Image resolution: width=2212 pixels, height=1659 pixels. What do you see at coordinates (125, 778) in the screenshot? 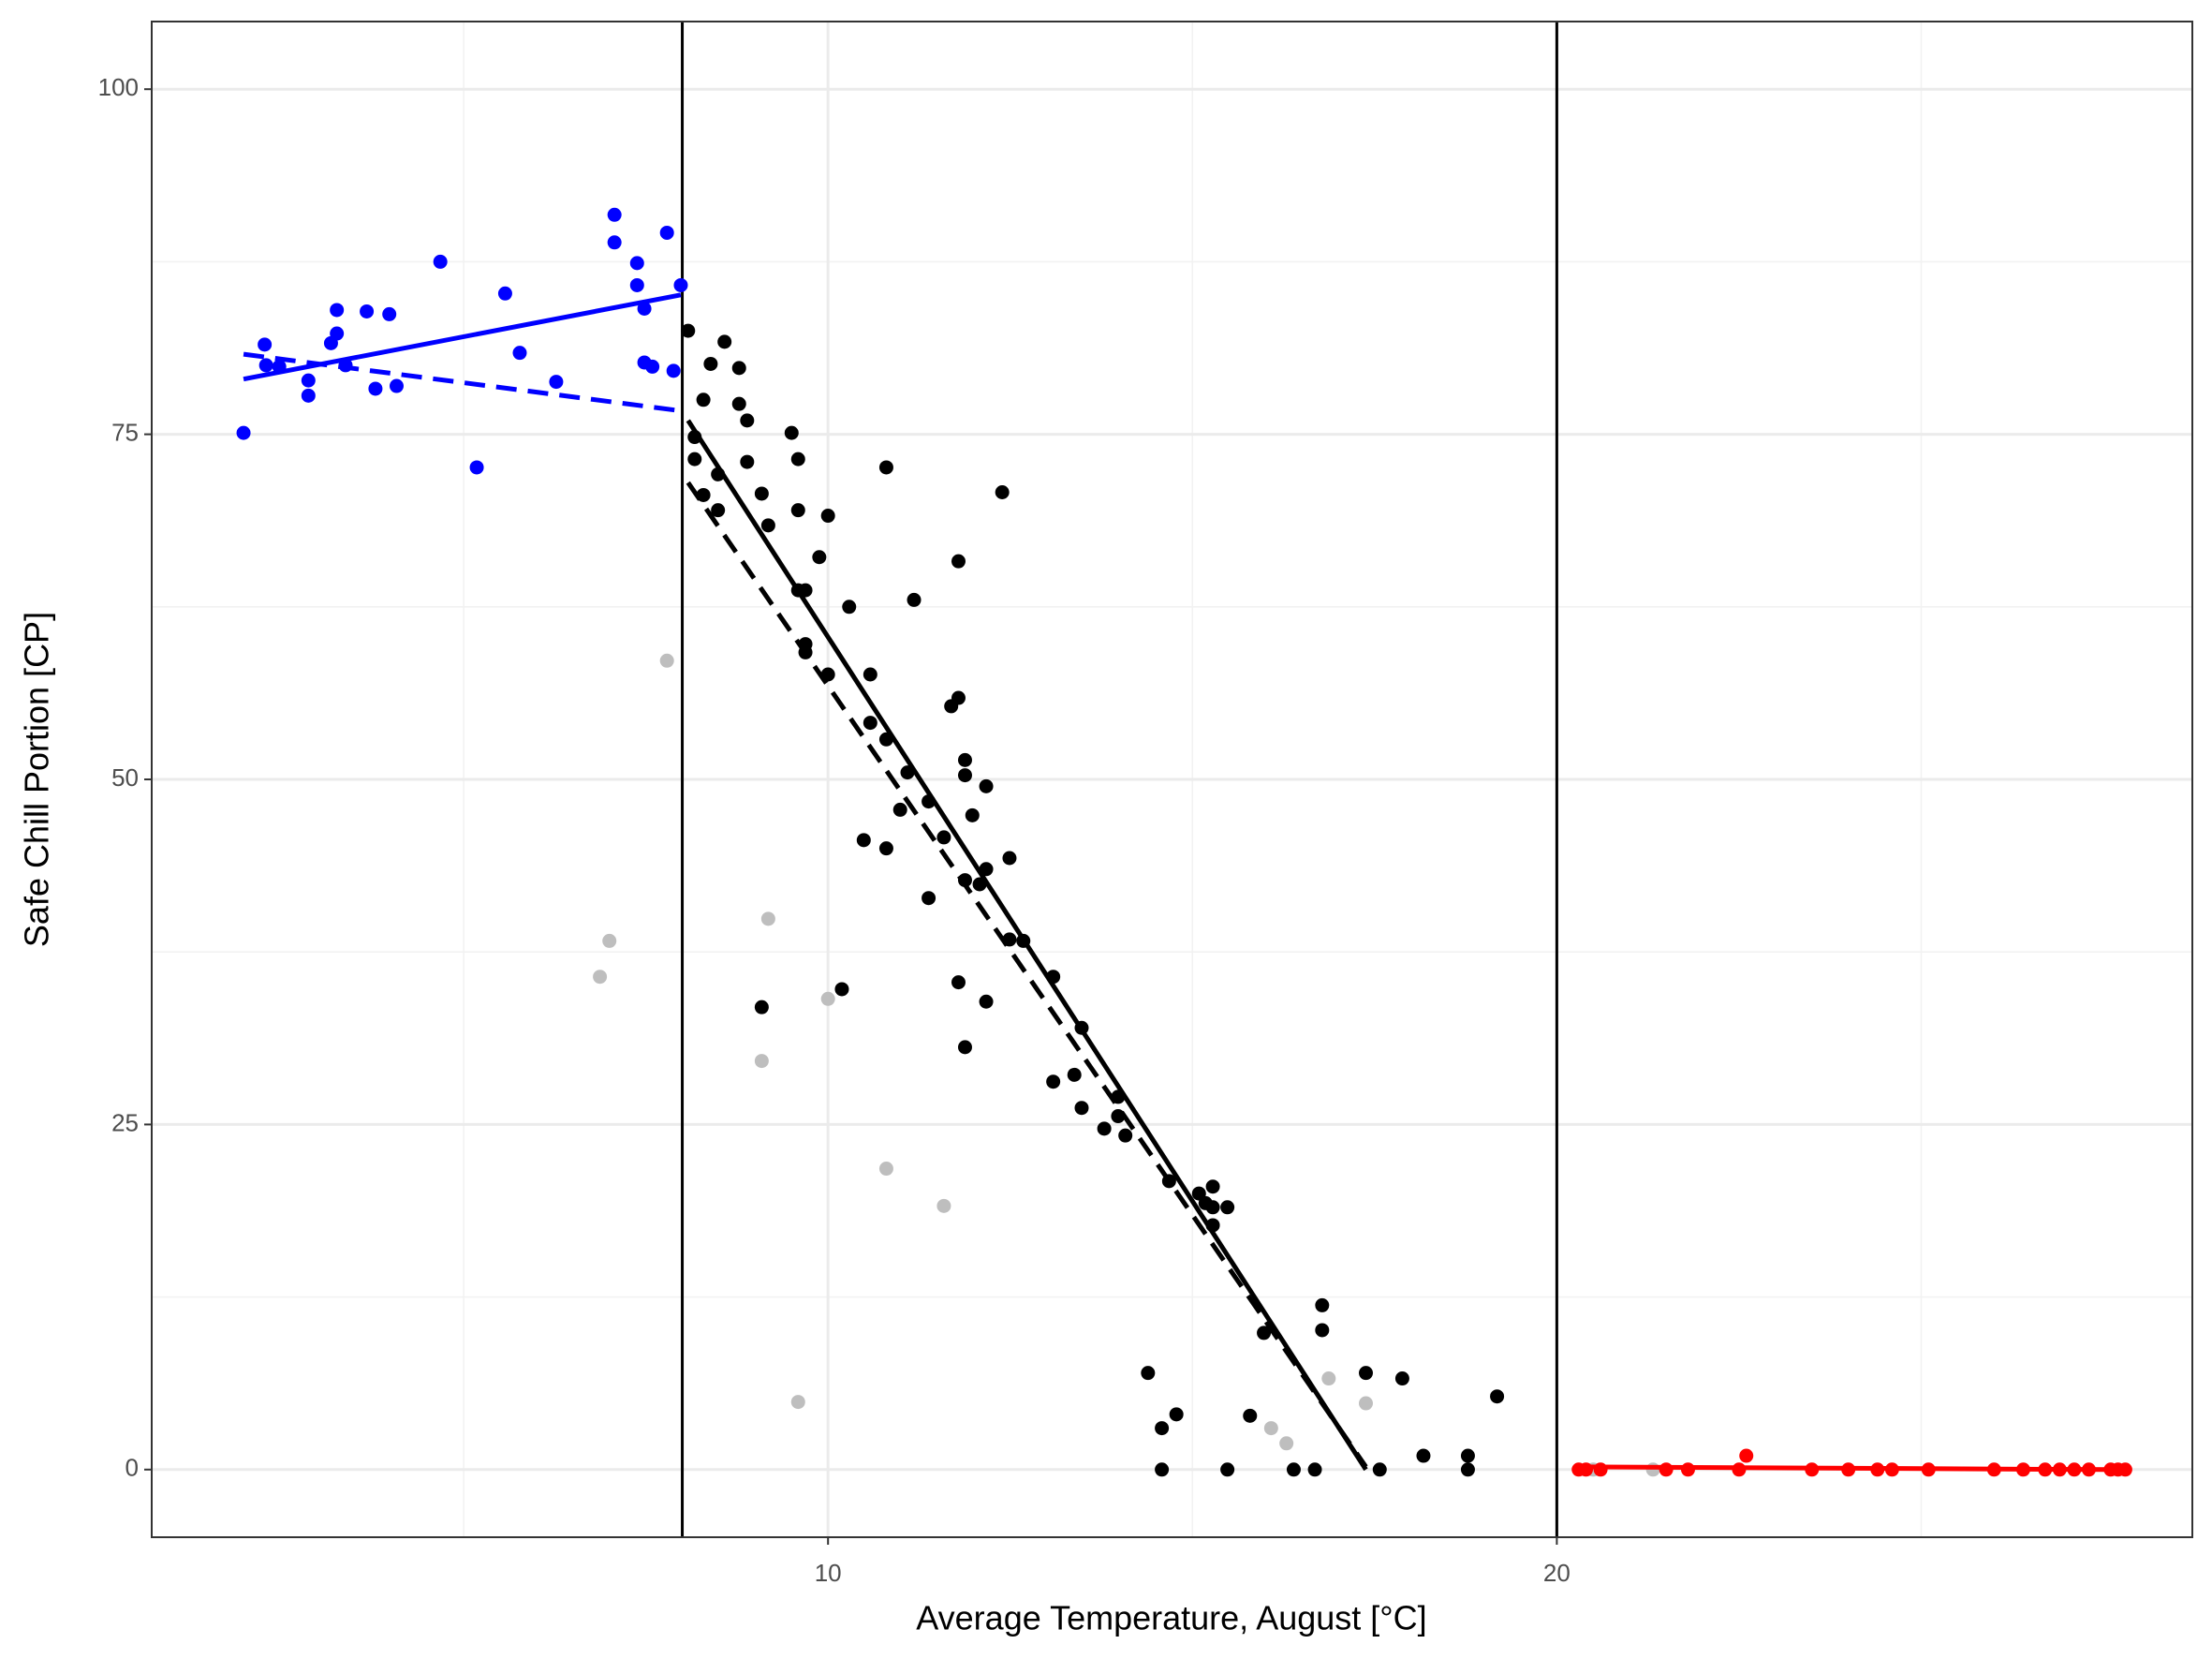
I see `y-tick-label: 50` at bounding box center [125, 778].